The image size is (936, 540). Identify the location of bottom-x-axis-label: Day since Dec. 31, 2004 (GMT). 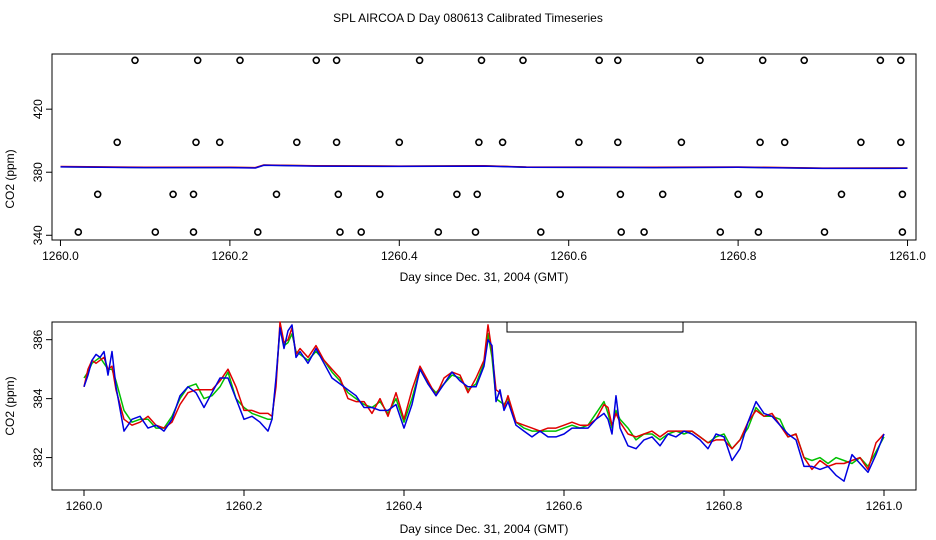
(484, 529).